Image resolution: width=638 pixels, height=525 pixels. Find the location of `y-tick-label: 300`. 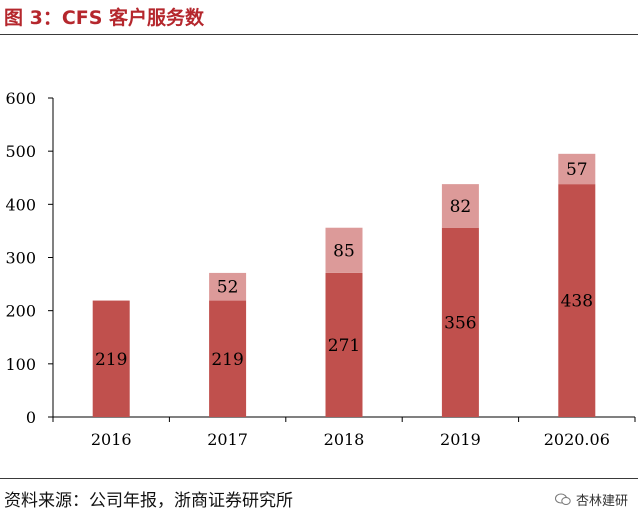

y-tick-label: 300 is located at coordinates (20, 258).